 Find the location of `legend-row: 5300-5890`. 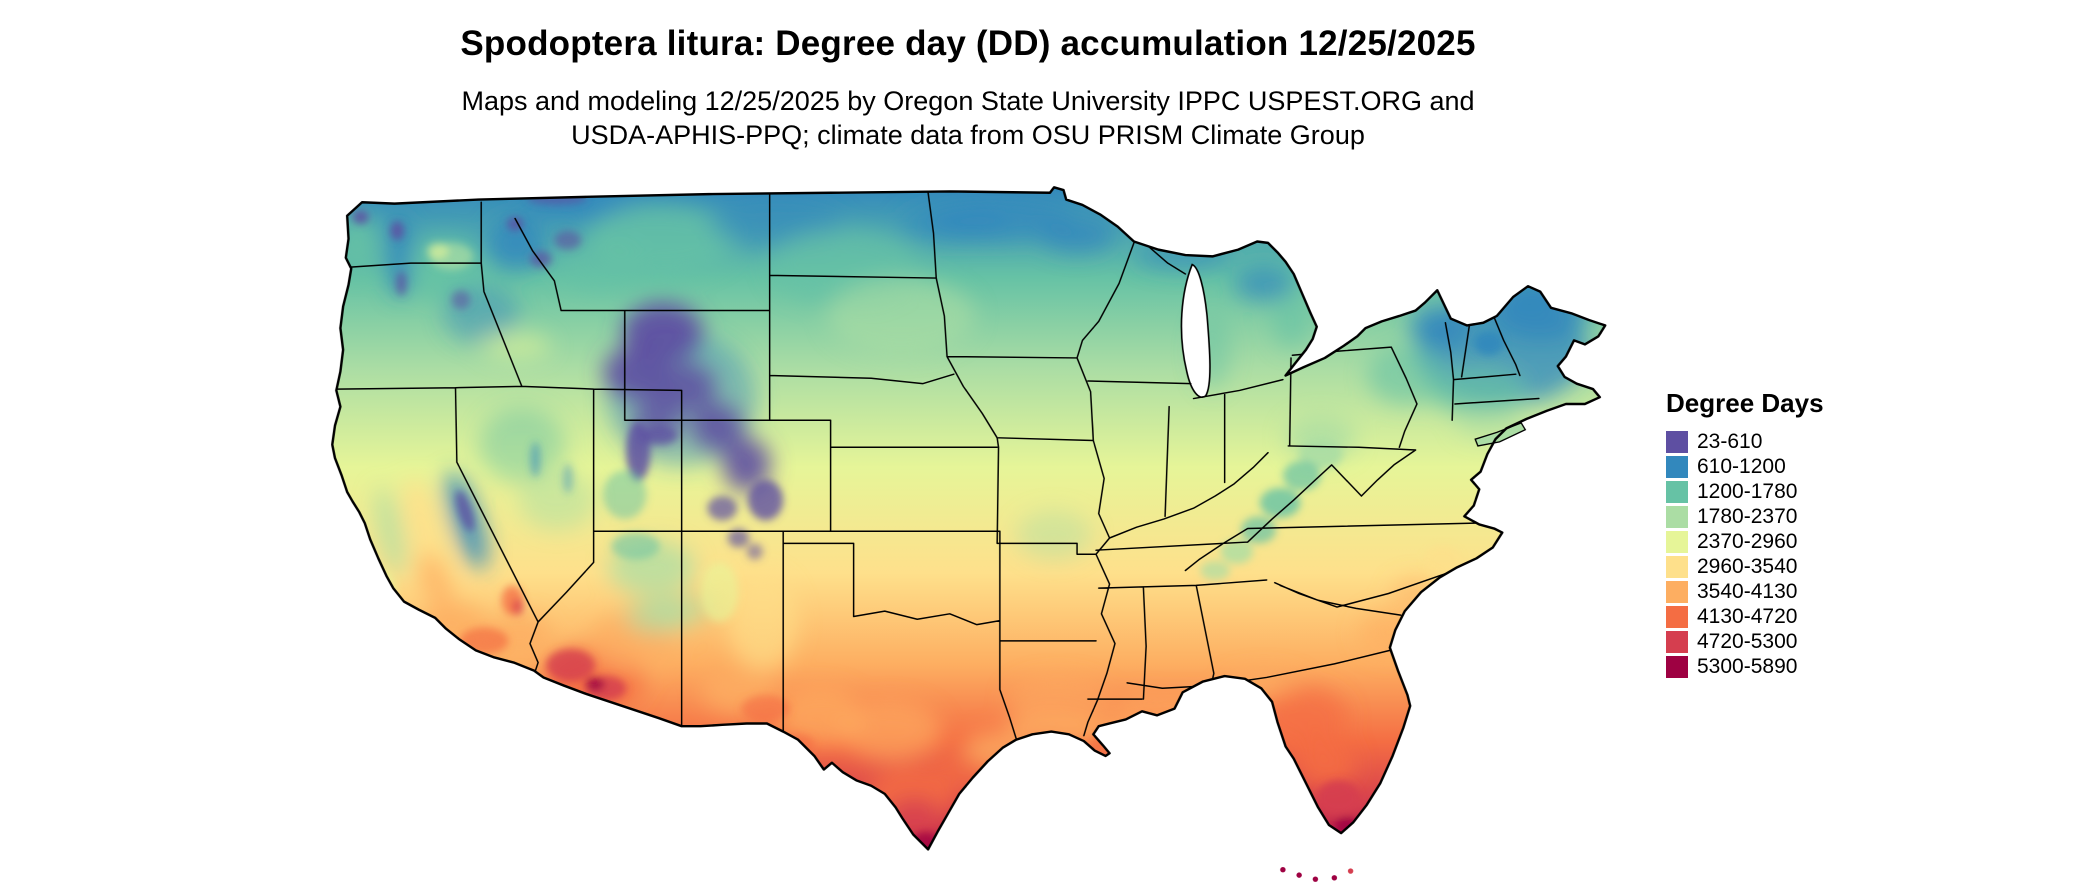

legend-row: 5300-5890 is located at coordinates (1745, 666).